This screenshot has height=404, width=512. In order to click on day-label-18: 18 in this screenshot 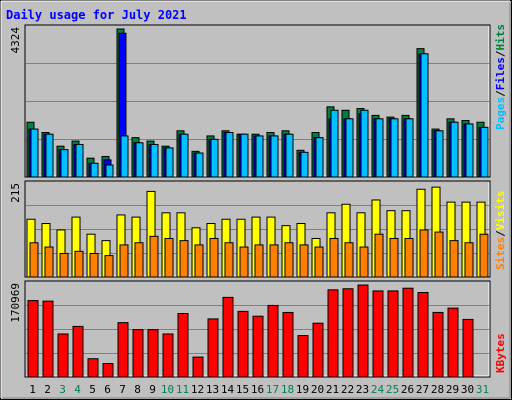, I will do `click(287, 389)`.